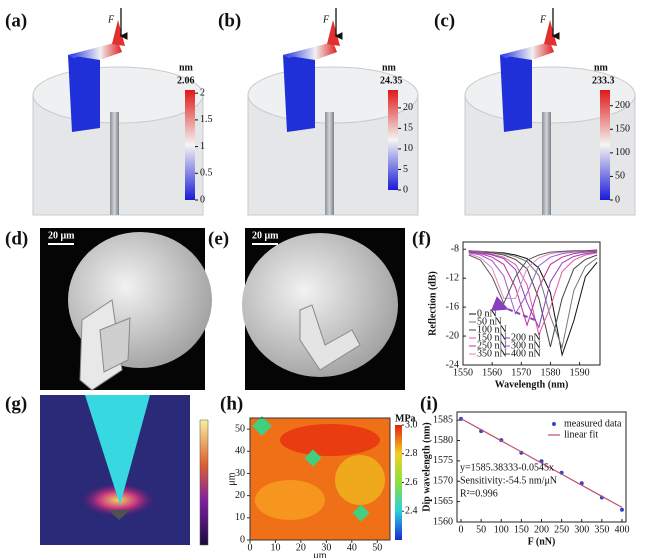 The image size is (647, 558). I want to click on colorbar-tick-label: 1, so click(202, 146).